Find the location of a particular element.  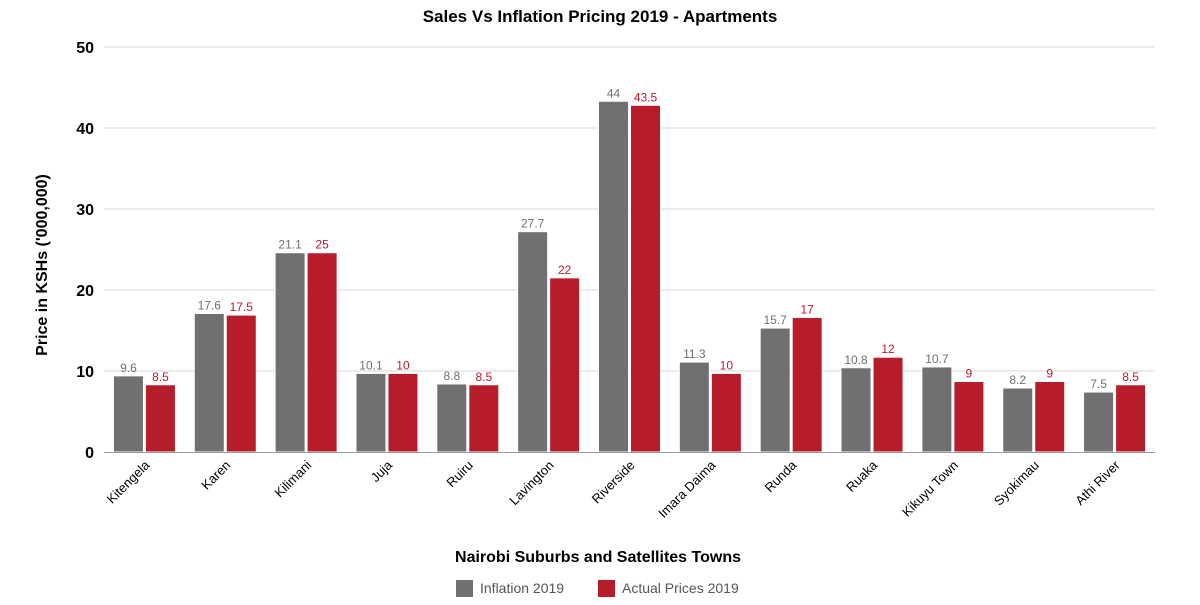

x-tick-label: Lavington is located at coordinates (531, 483).